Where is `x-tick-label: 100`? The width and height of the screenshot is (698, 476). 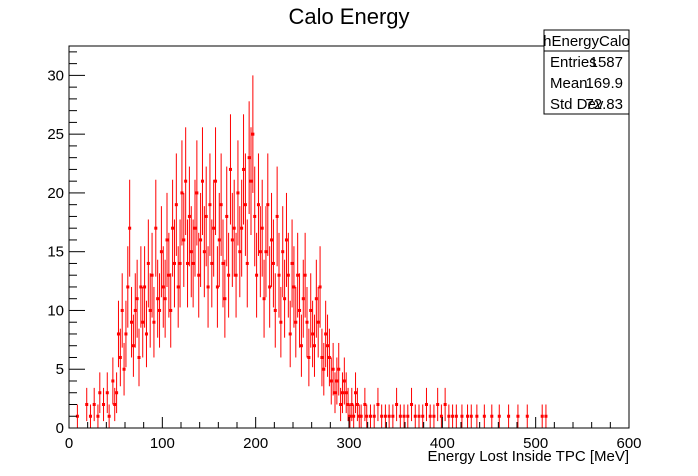 x-tick-label: 100 is located at coordinates (162, 443).